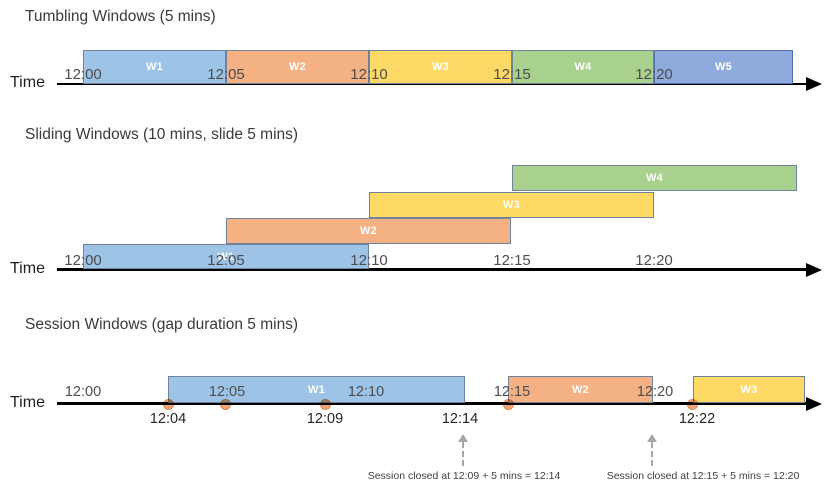  I want to click on session-closed-annotation: Session closed at 12:15 + 5 mins = 12:20, so click(703, 476).